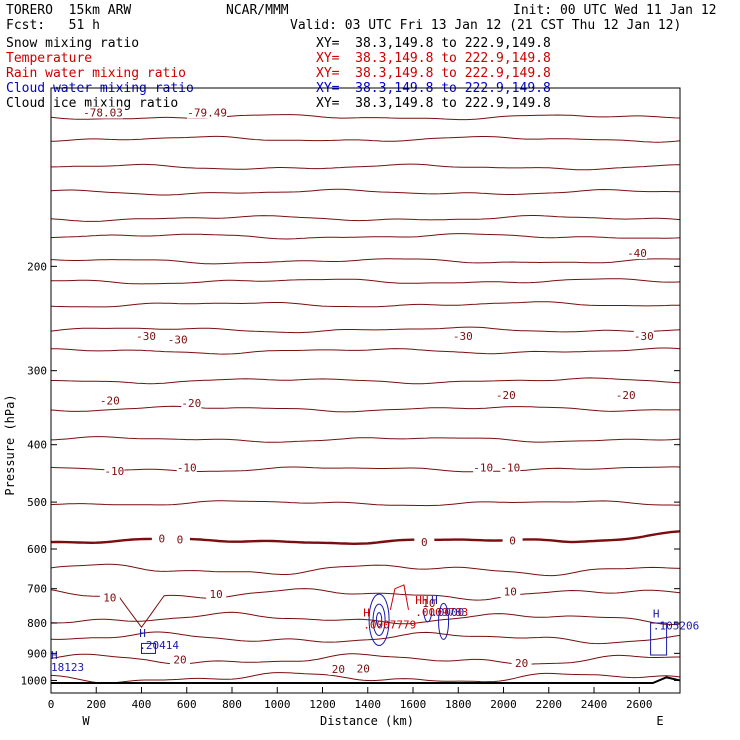 The height and width of the screenshot is (740, 740). What do you see at coordinates (365, 469) in the screenshot?
I see `isotherm-m10` at bounding box center [365, 469].